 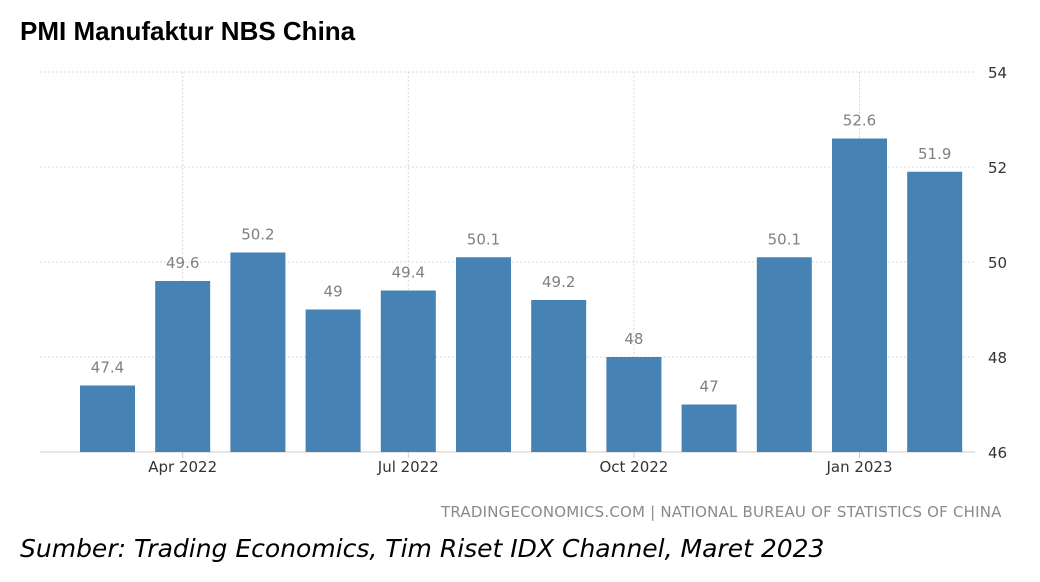 I want to click on y-tick-label: 54, so click(x=997, y=73).